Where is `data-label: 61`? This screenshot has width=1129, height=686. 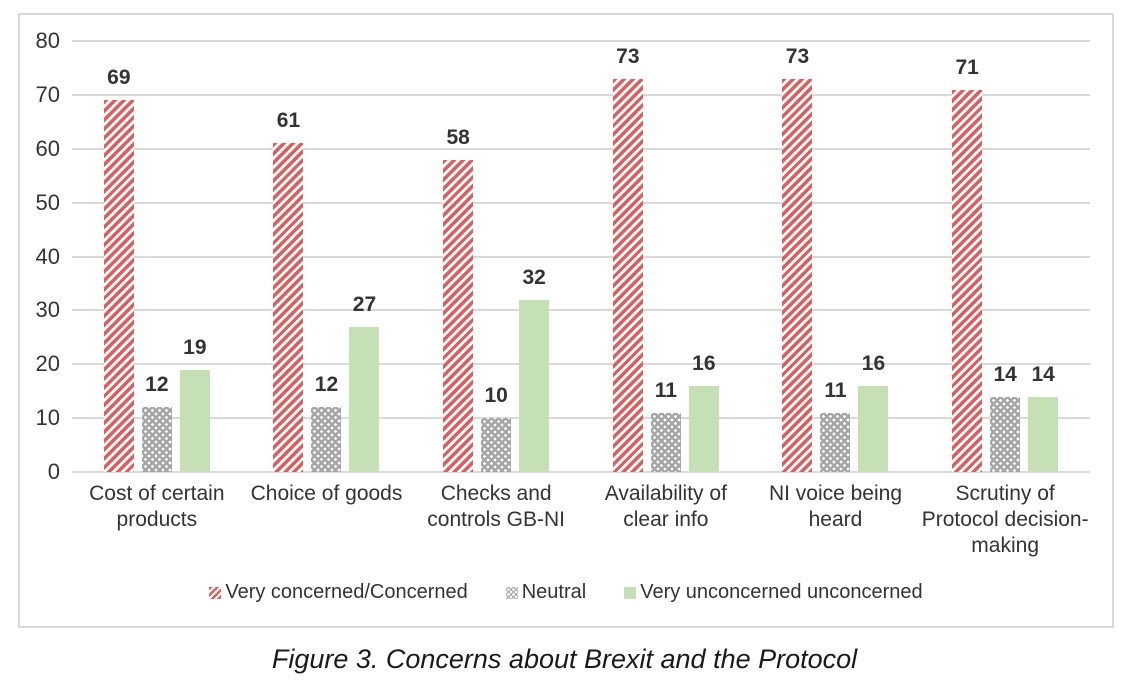
data-label: 61 is located at coordinates (288, 121).